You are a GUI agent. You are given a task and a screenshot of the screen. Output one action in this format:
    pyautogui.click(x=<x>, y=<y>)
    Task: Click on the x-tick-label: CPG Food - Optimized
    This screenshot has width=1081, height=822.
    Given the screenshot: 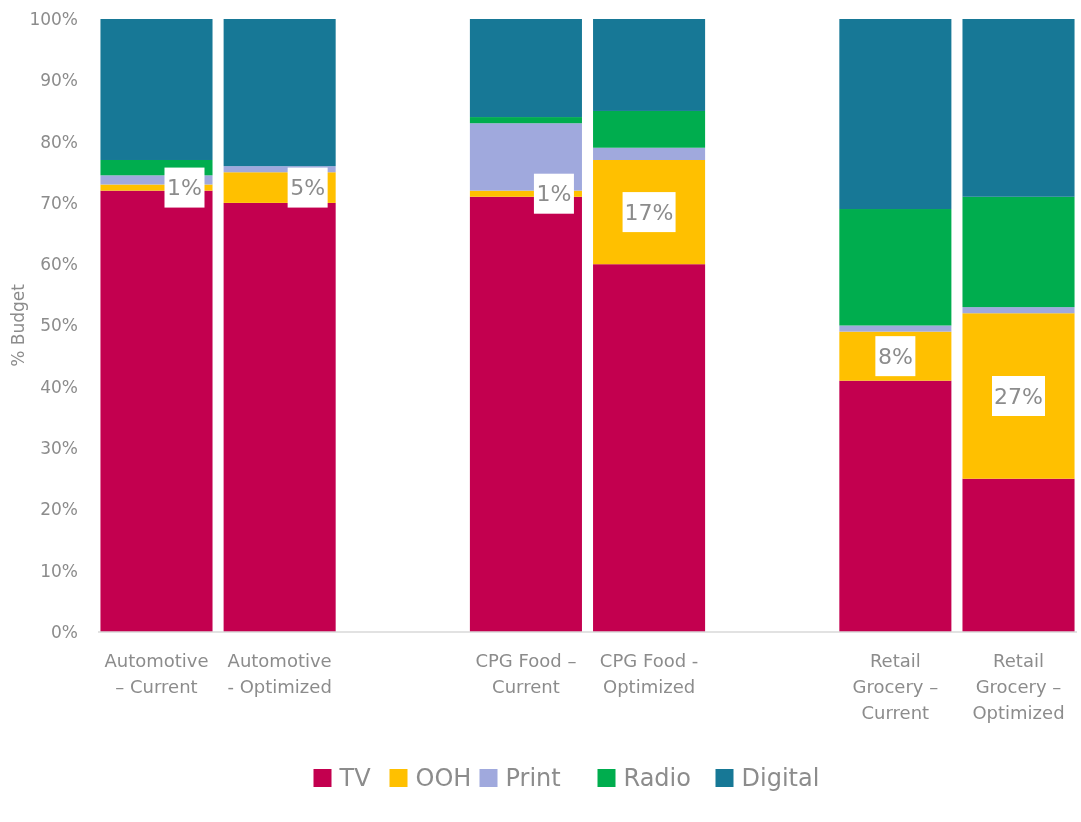 What is the action you would take?
    pyautogui.click(x=649, y=673)
    